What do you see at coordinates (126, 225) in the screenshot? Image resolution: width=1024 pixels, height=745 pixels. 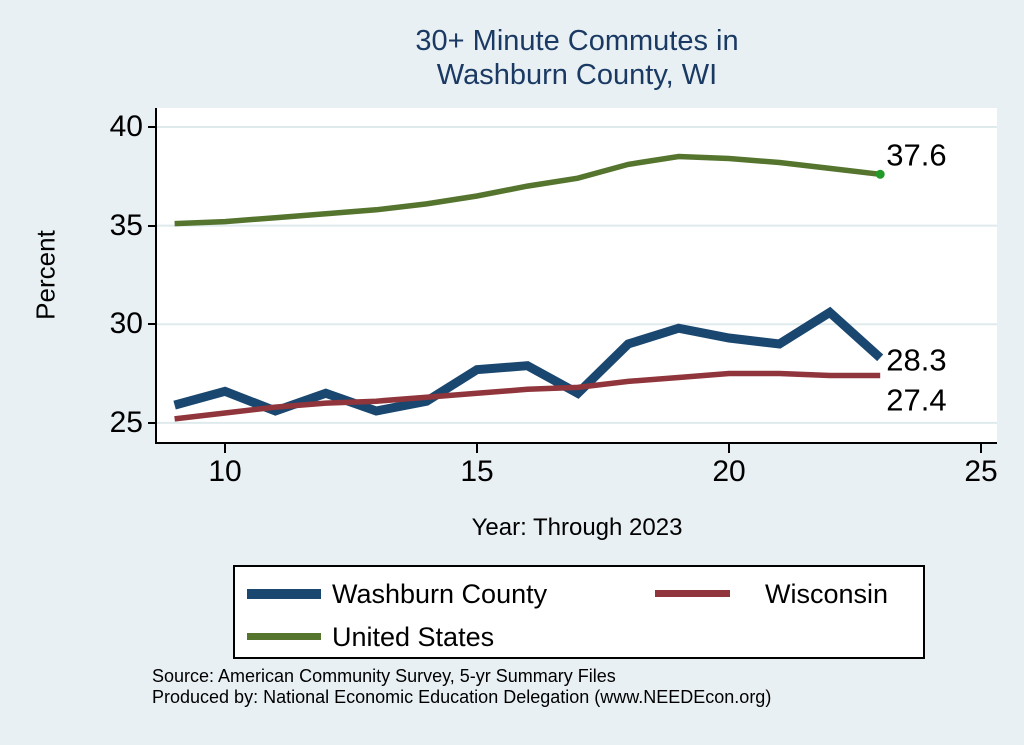 I see `y-tick-label-35: 35` at bounding box center [126, 225].